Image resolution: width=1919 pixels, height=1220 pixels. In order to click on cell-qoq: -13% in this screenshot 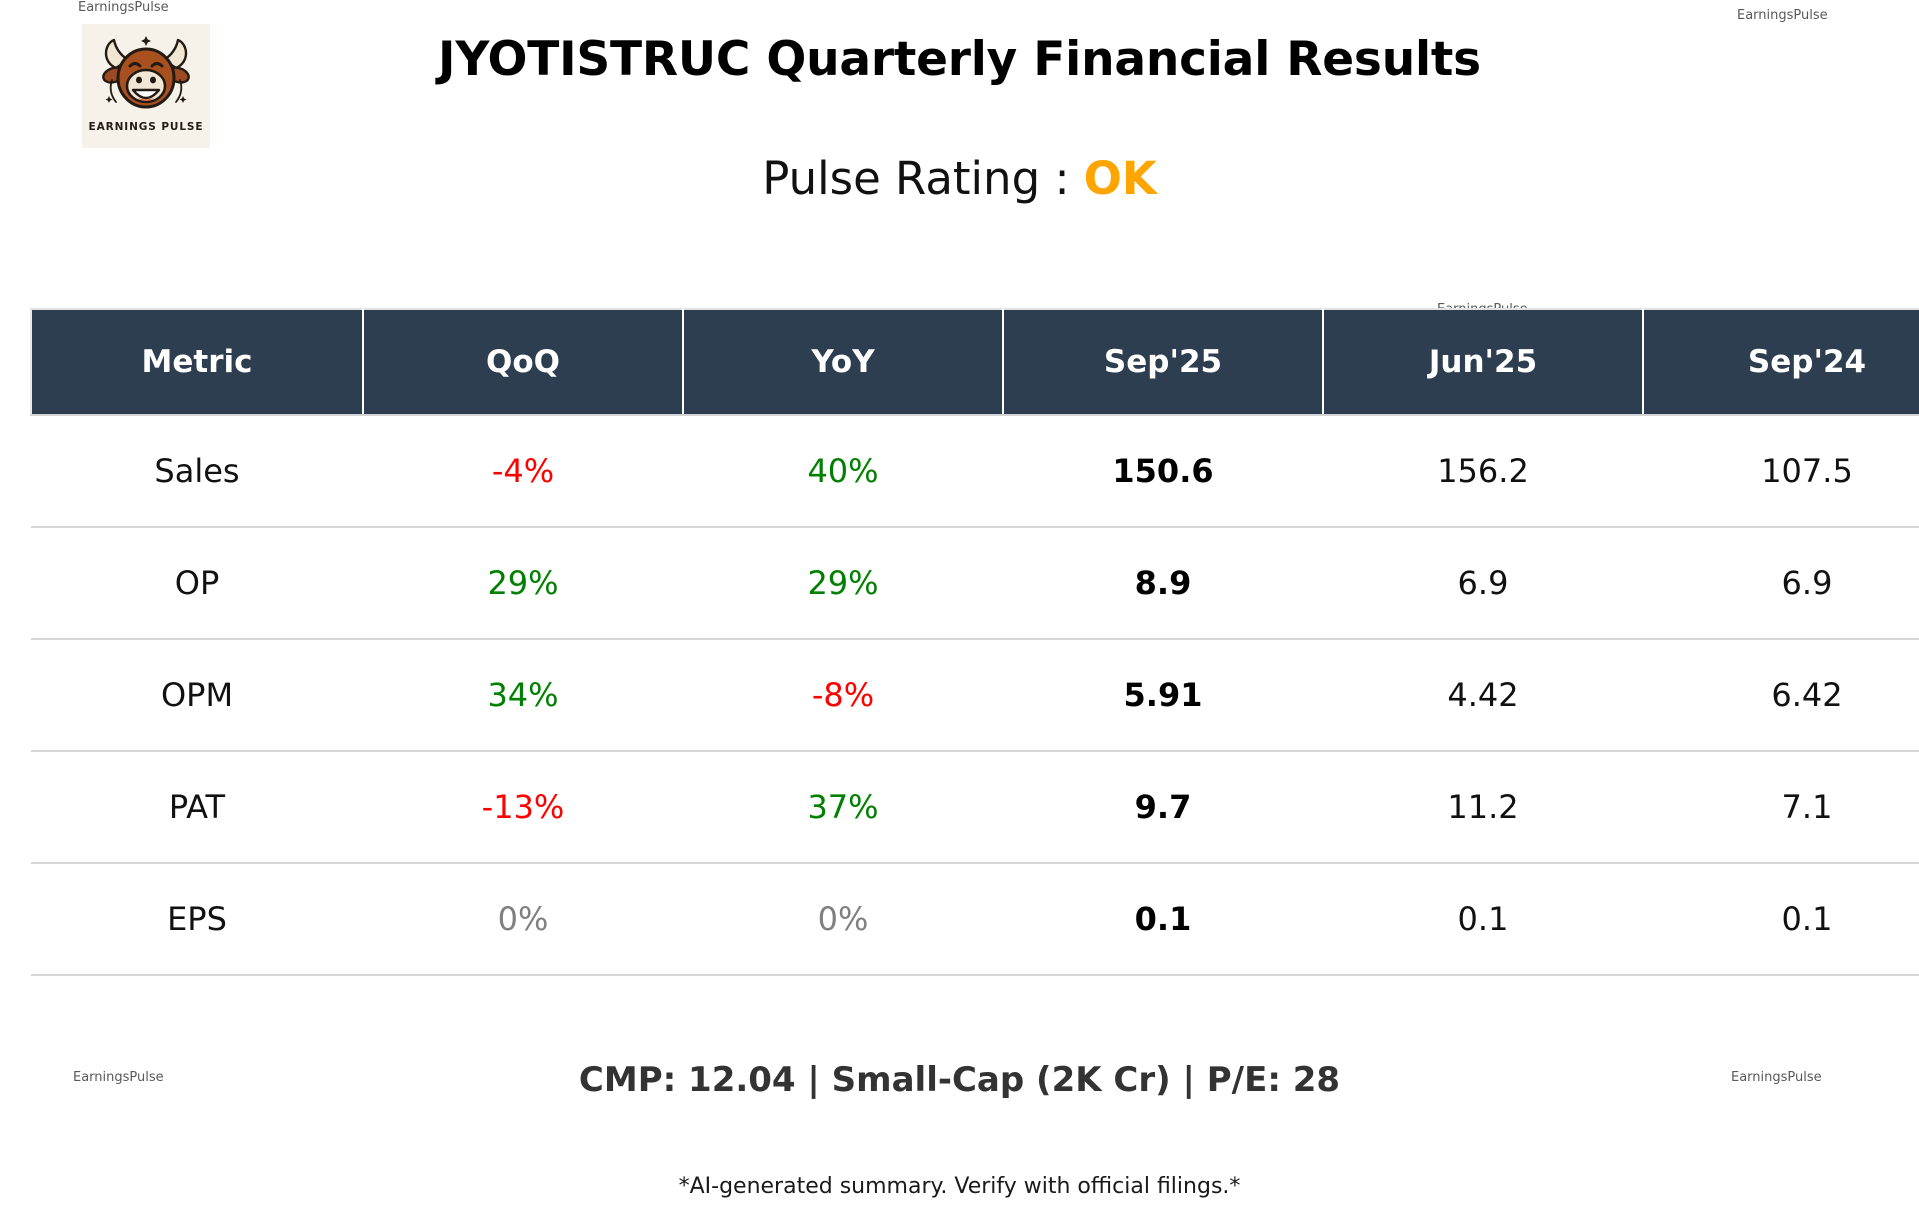, I will do `click(523, 807)`.